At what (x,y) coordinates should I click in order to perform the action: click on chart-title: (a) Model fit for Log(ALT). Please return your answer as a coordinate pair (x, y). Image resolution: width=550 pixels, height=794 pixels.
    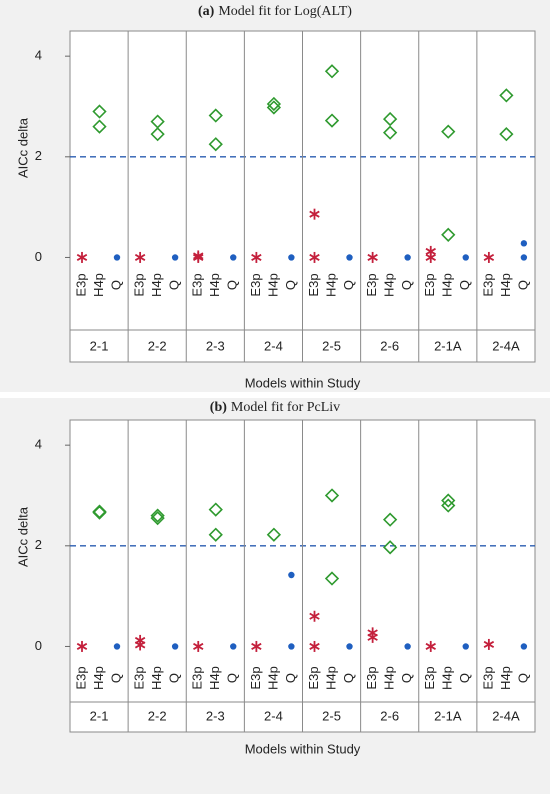
    Looking at the image, I should click on (275, 11).